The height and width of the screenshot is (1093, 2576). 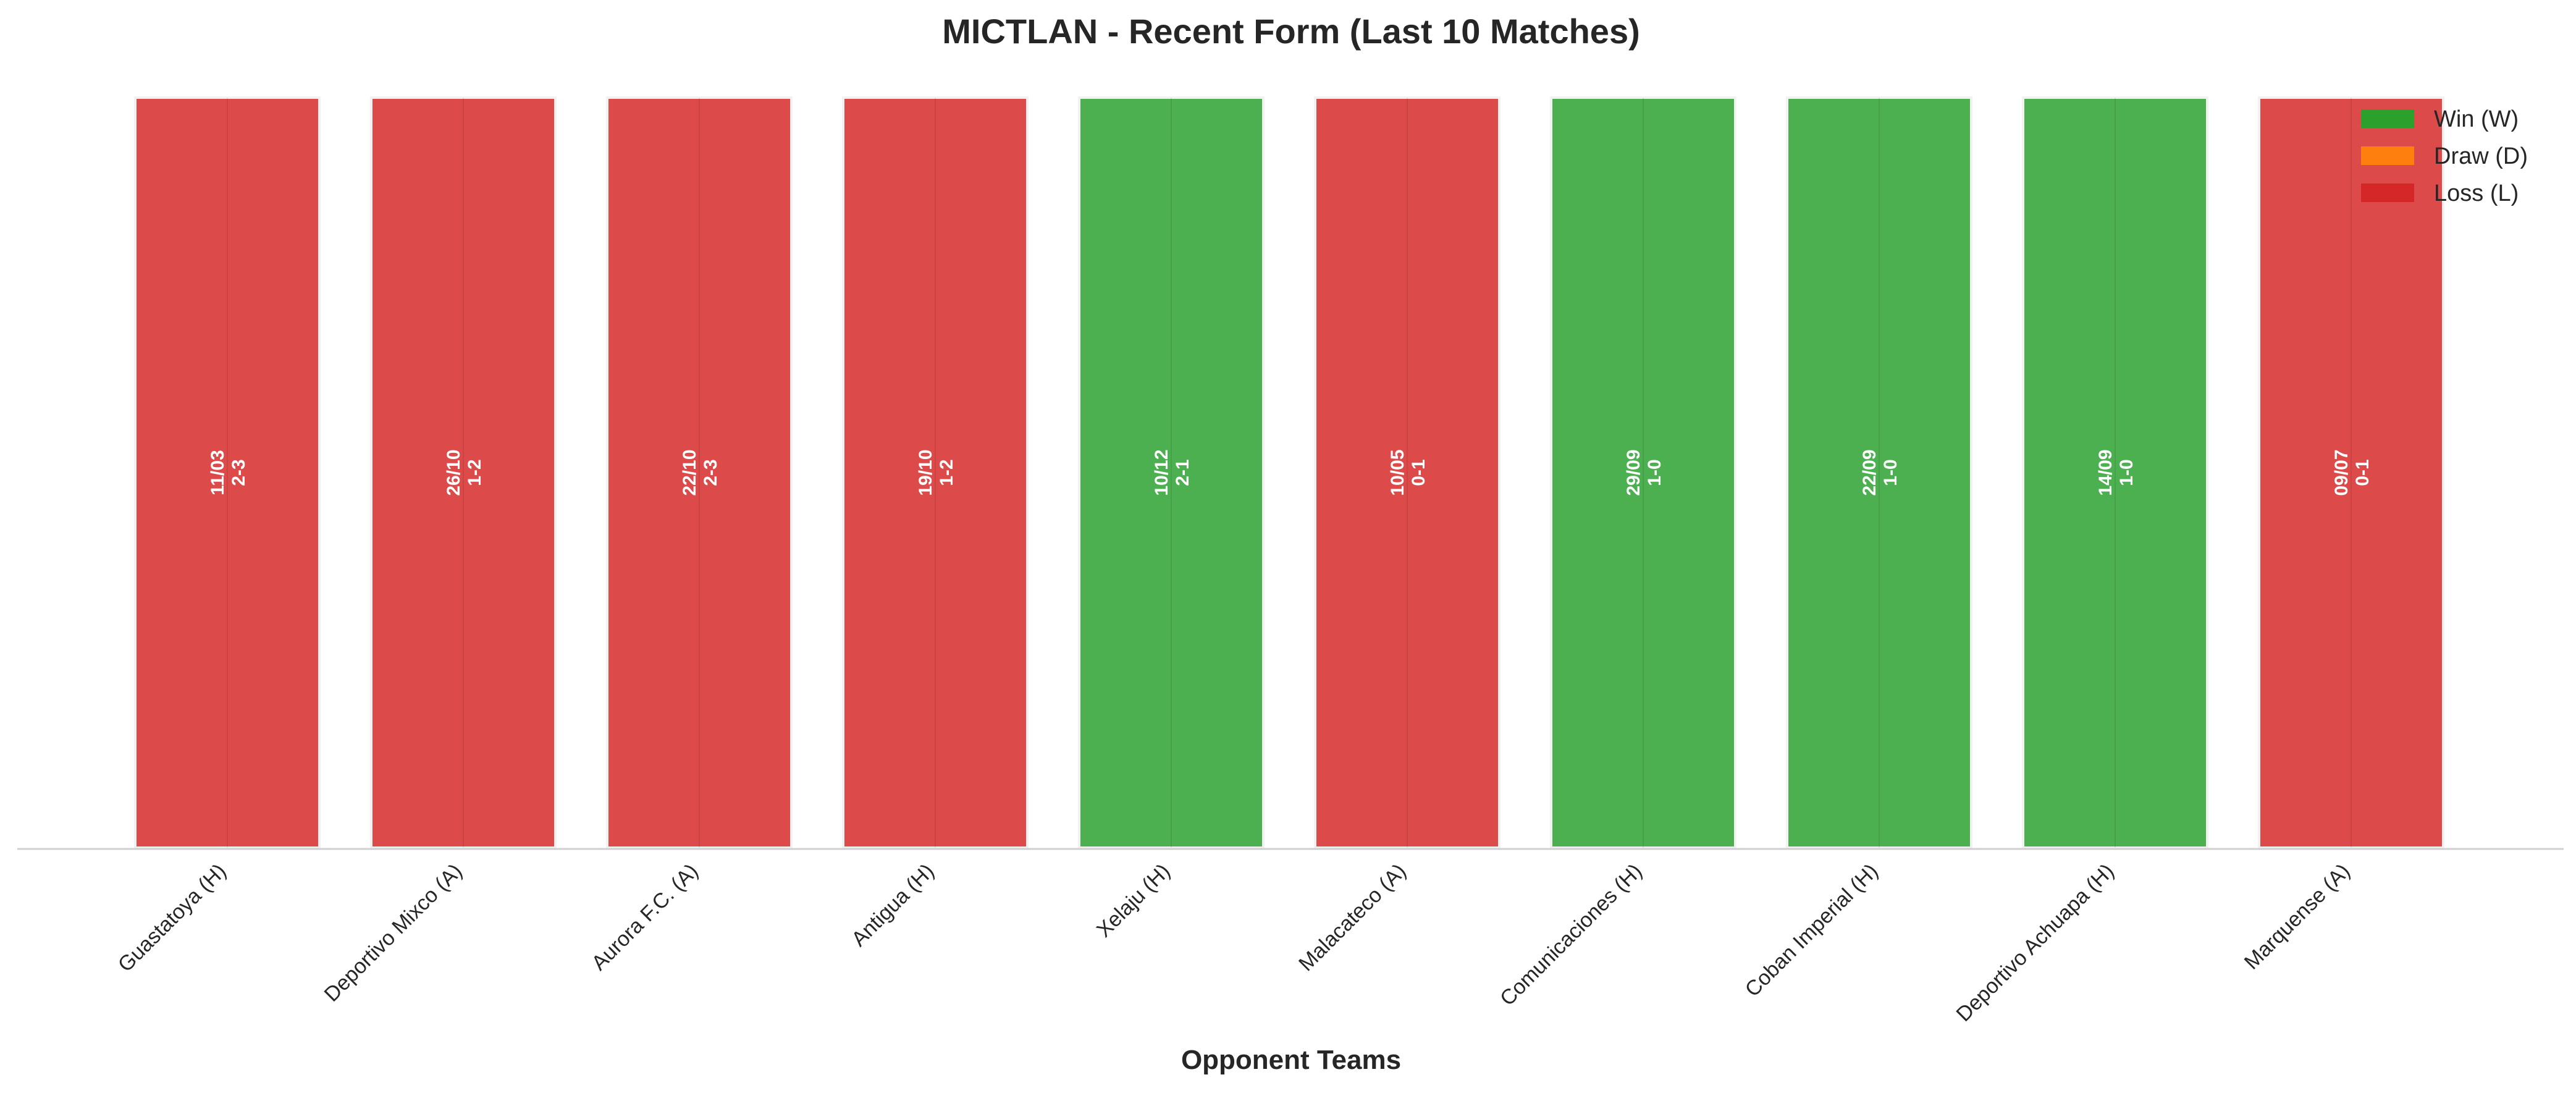 I want to click on bar-label-date: 26/10, so click(x=454, y=473).